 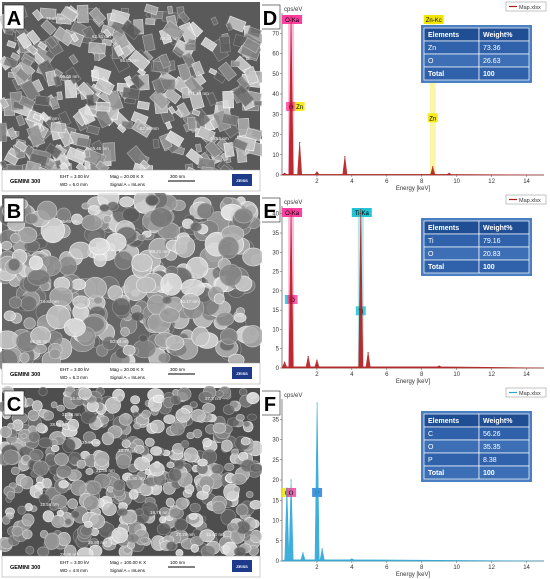 I want to click on wd-value: WD = 6.0 mm, so click(x=74, y=184).